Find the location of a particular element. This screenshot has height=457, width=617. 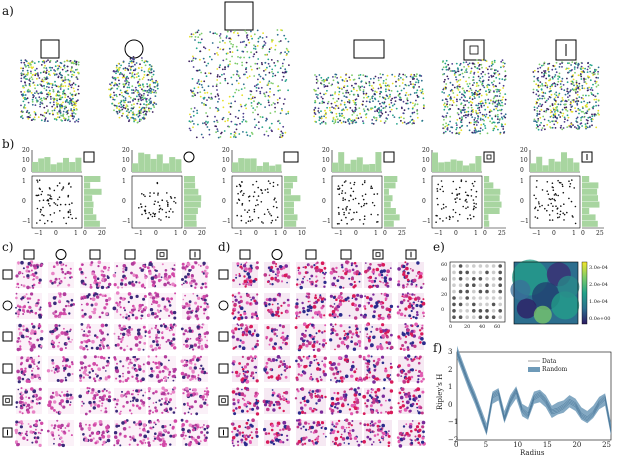

b-yhist-tick-4-2: 0 is located at coordinates (424, 170).